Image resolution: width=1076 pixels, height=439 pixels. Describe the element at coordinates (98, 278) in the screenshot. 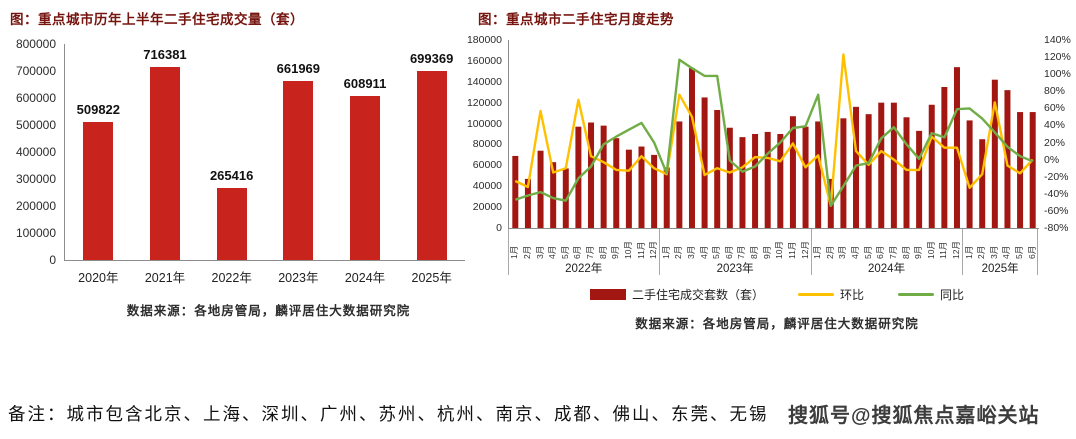

I see `x-axis-label: 2020年` at that location.